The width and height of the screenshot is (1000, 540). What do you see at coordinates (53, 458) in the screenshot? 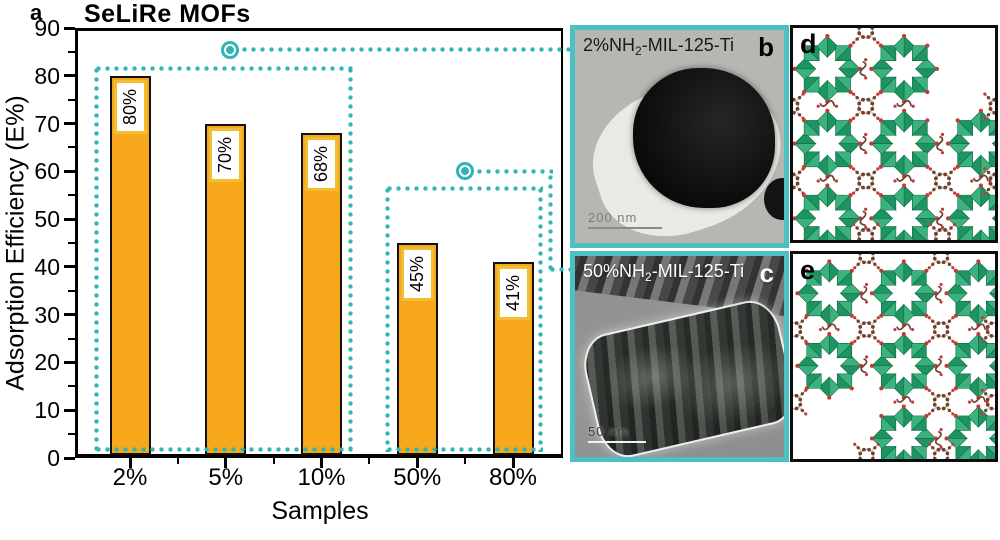
I see `y-axis-tick-label: 0` at bounding box center [53, 458].